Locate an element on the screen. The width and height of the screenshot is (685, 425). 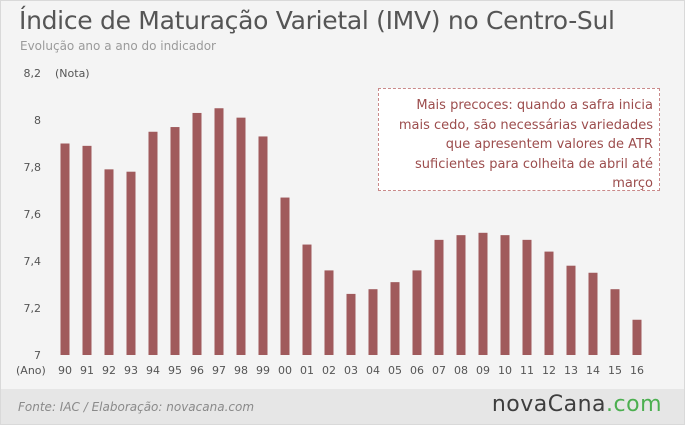
x-tick-label: 02 is located at coordinates (329, 370).